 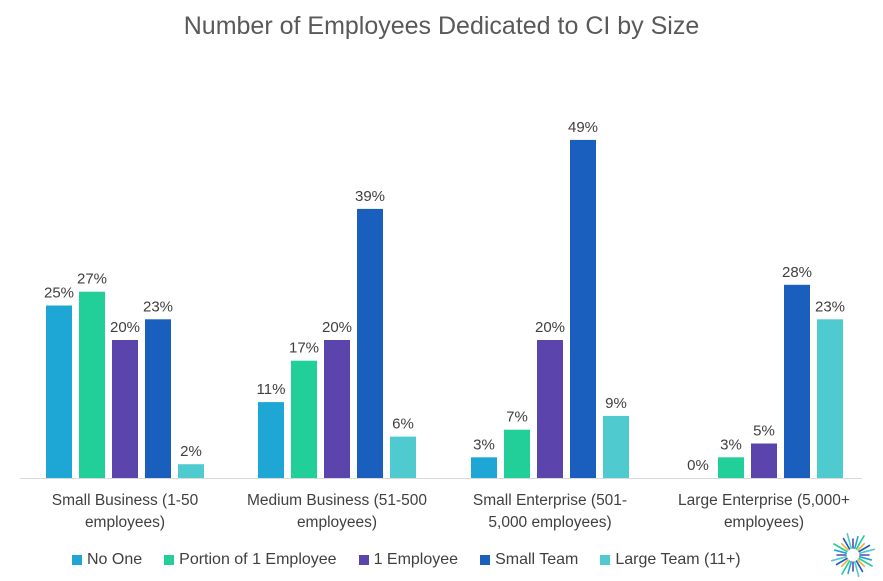 What do you see at coordinates (537, 559) in the screenshot?
I see `legend-label: Small Team` at bounding box center [537, 559].